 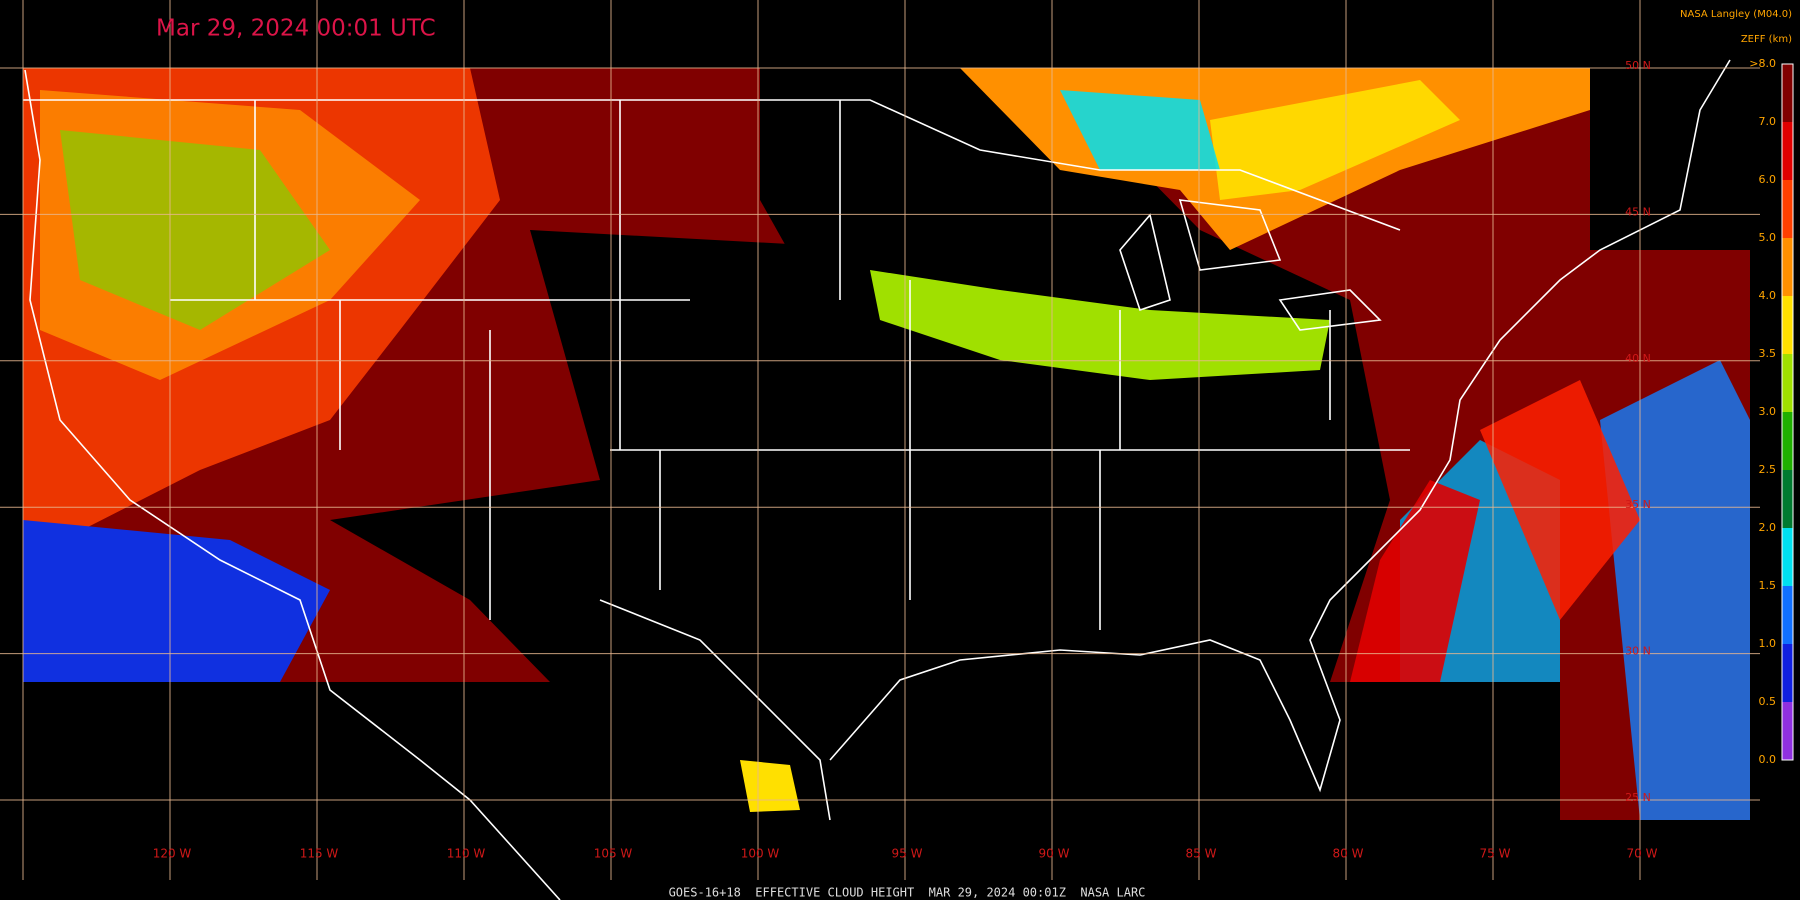 I want to click on colorbar-tick-label: 2.5, so click(x=1768, y=469).